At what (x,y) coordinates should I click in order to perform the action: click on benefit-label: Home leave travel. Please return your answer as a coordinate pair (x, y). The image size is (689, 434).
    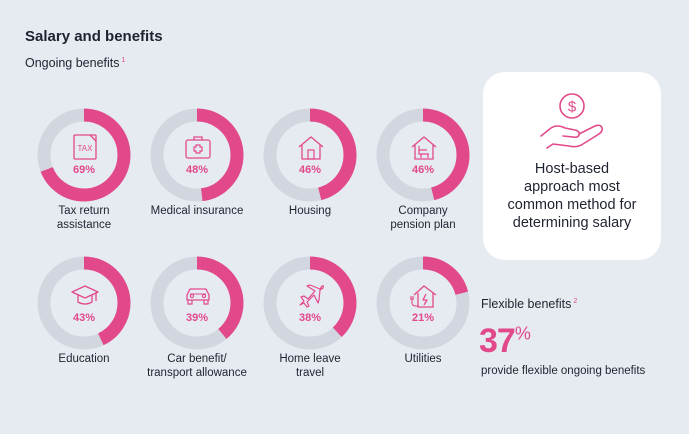
    Looking at the image, I should click on (310, 366).